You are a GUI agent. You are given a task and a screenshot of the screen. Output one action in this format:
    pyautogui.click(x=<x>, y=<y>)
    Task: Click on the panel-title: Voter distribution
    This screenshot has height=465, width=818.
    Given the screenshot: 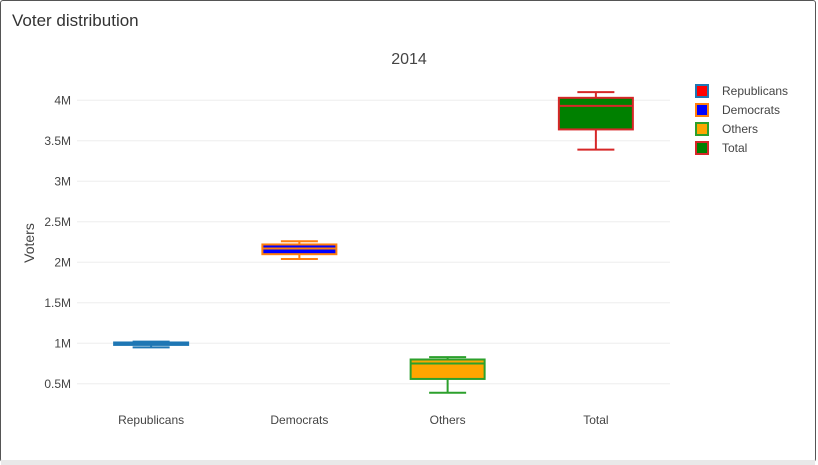 What is the action you would take?
    pyautogui.click(x=75, y=20)
    